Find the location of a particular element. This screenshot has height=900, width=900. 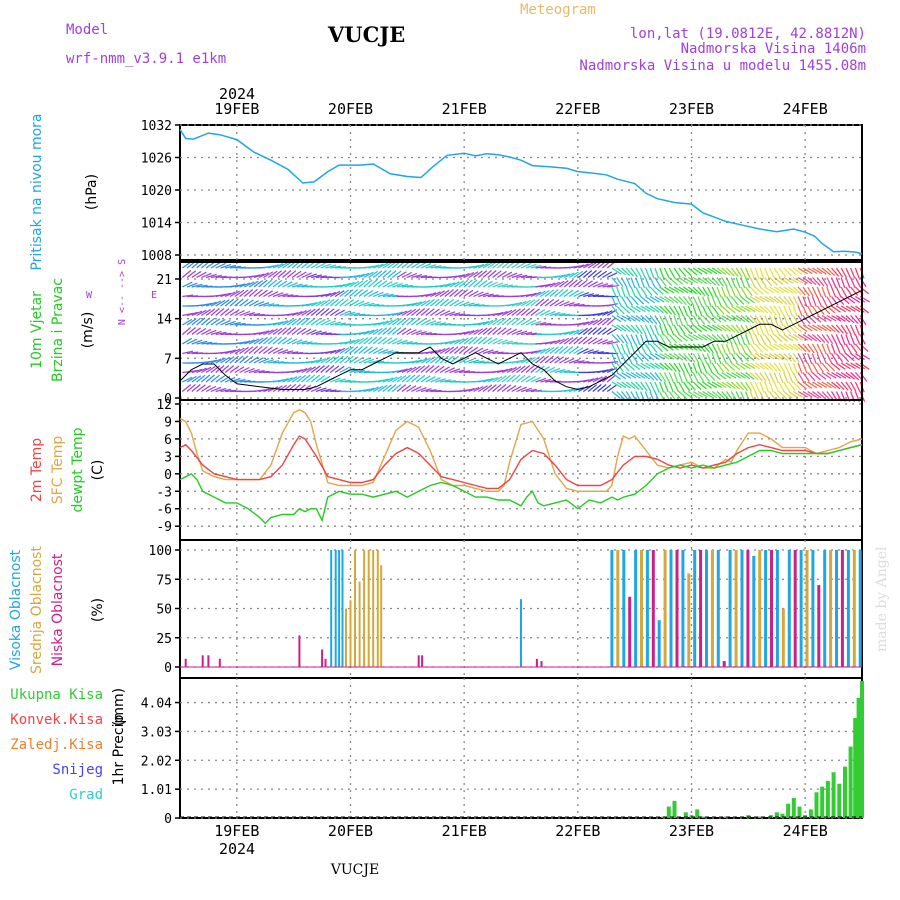

precip-tick-label: 4.04 is located at coordinates (156, 704).